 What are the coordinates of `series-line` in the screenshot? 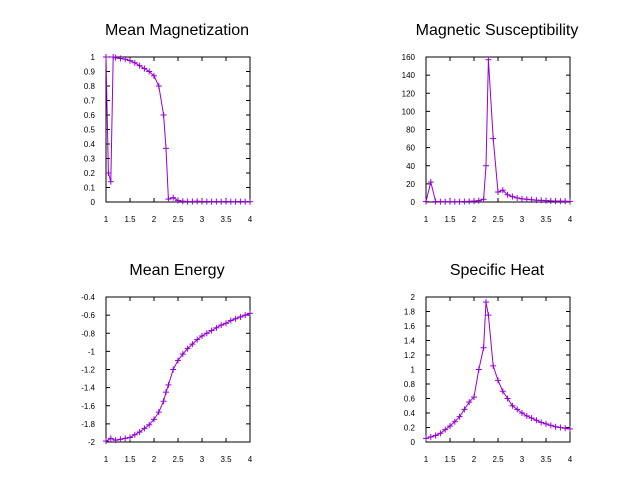 It's located at (177, 129).